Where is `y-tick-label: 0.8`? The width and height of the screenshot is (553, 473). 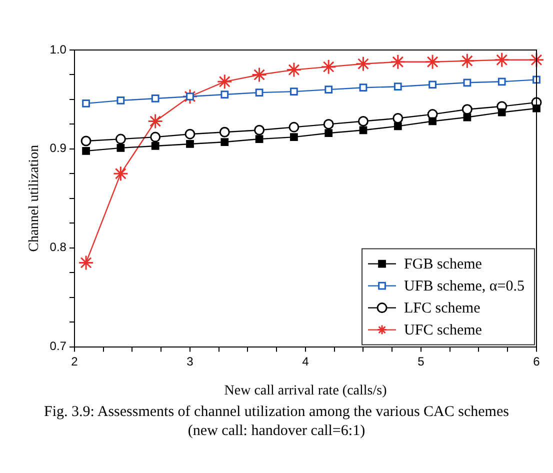
y-tick-label: 0.8 is located at coordinates (58, 247).